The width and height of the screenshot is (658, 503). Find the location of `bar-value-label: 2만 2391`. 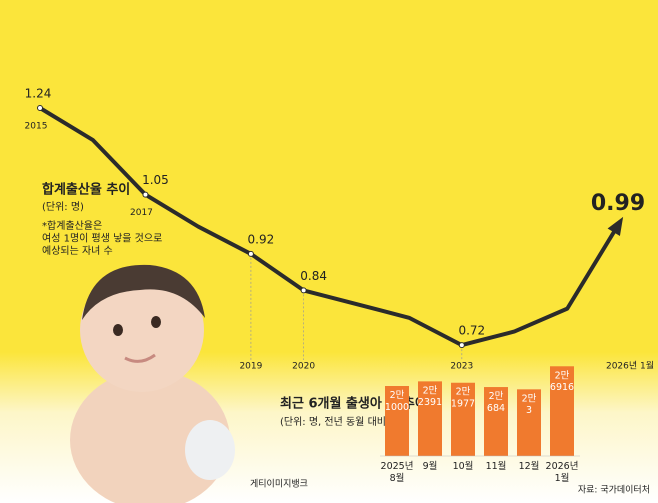

bar-value-label: 2만 2391 is located at coordinates (430, 396).